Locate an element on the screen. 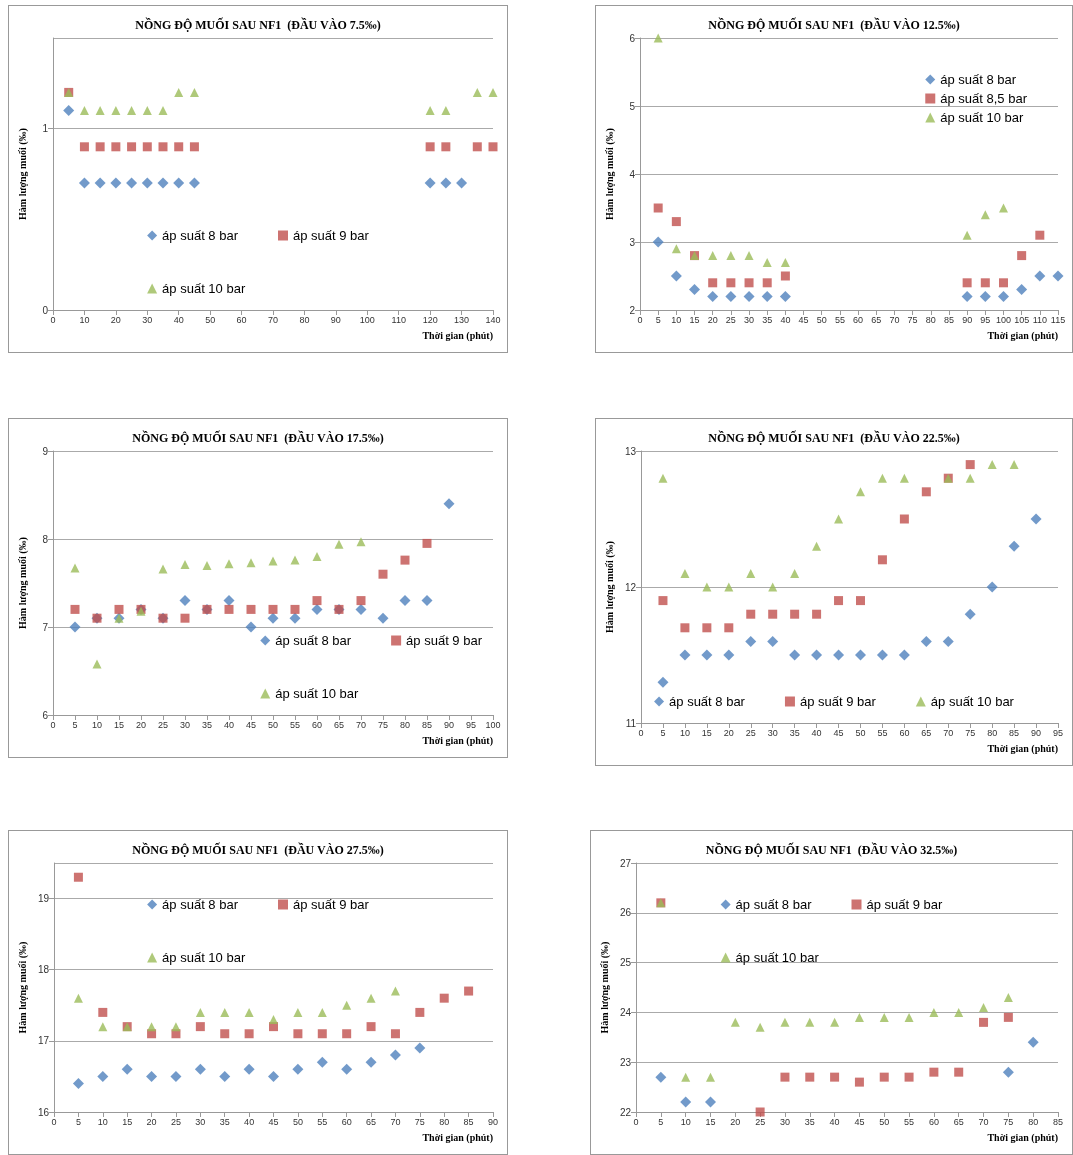 The width and height of the screenshot is (1073, 1155). chart-title: NỒNG ĐỘ MUỐI SAU NF1 (ĐẦU VÀO 12.5‰) is located at coordinates (834, 24).